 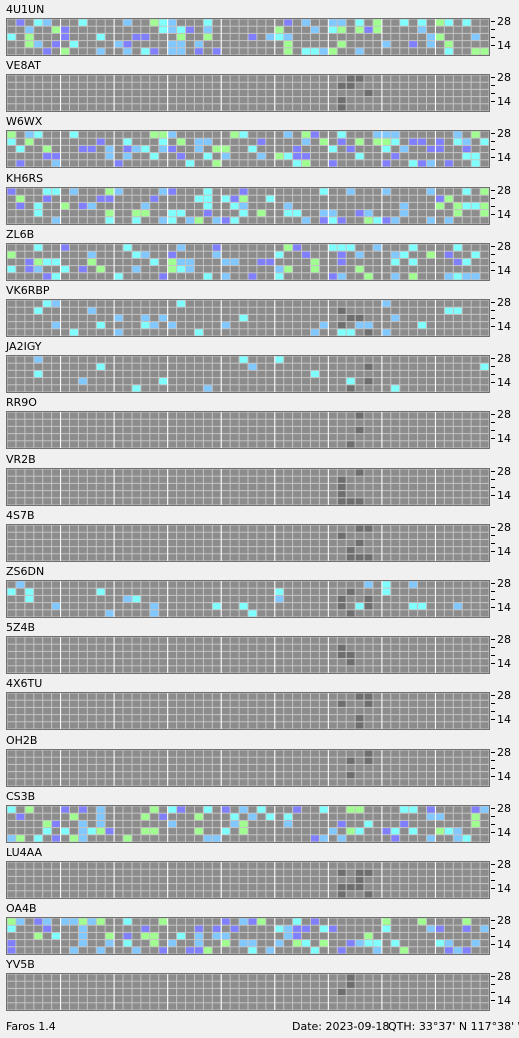 What do you see at coordinates (505, 767) in the screenshot?
I see `band-scale: 28 14` at bounding box center [505, 767].